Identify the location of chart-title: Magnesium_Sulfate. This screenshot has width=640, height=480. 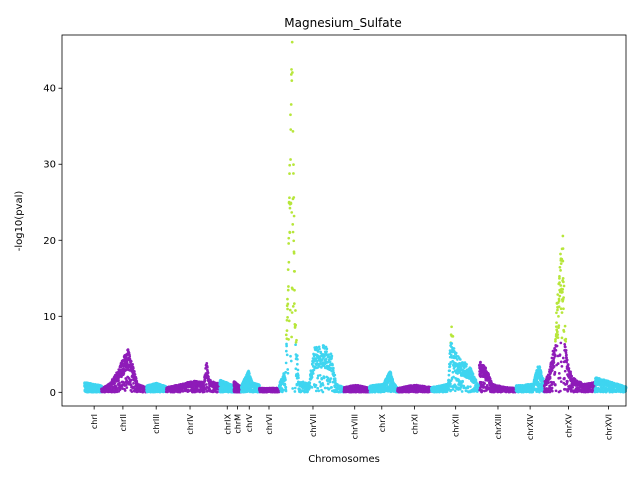
(342, 23).